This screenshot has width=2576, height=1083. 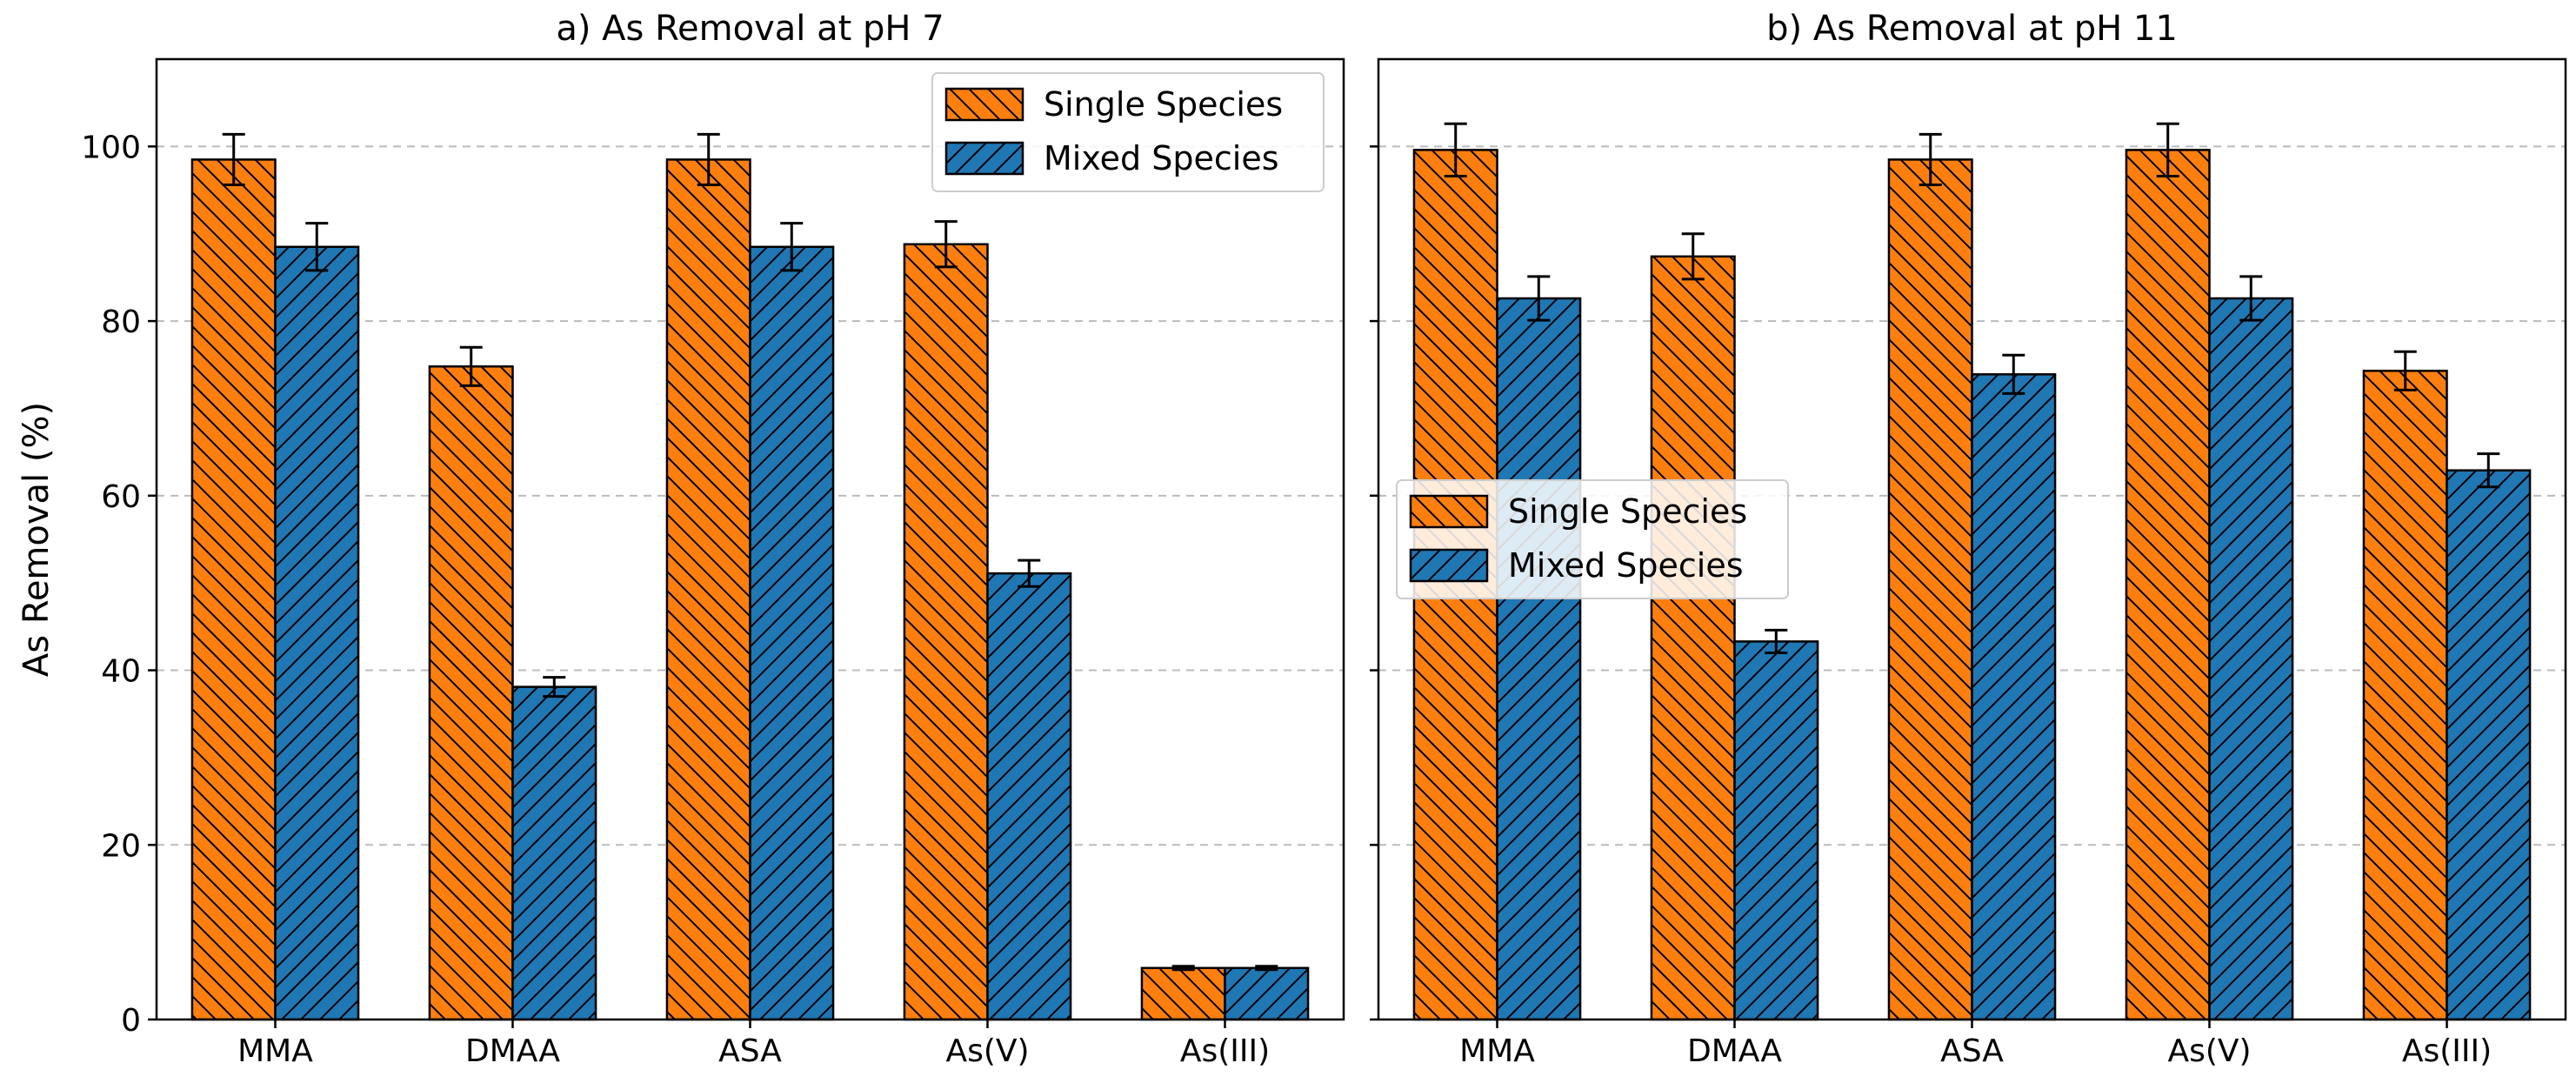 I want to click on chart-title: b) As Removal at pH 11, so click(x=1972, y=29).